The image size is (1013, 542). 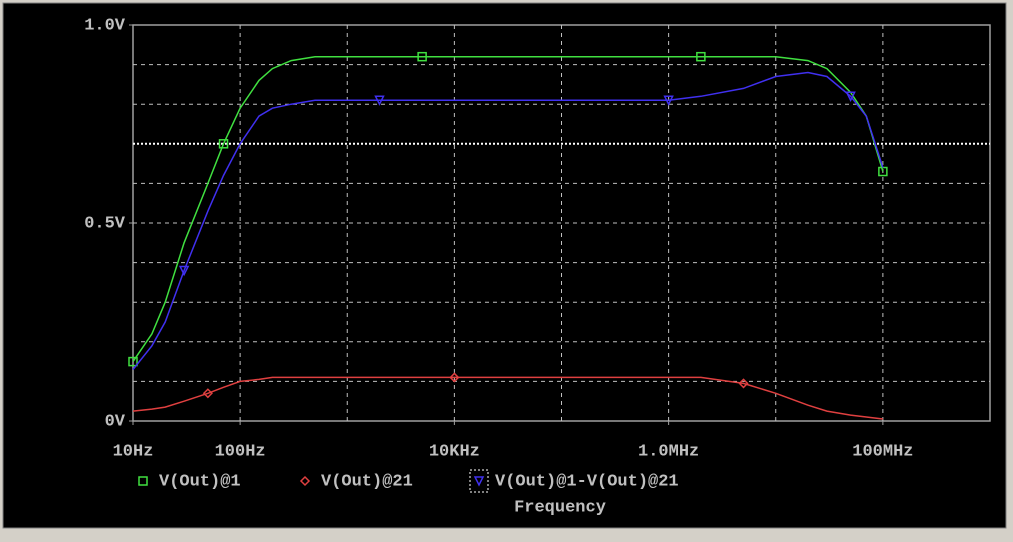 I want to click on x-tick-label: 10Hz, so click(x=133, y=451).